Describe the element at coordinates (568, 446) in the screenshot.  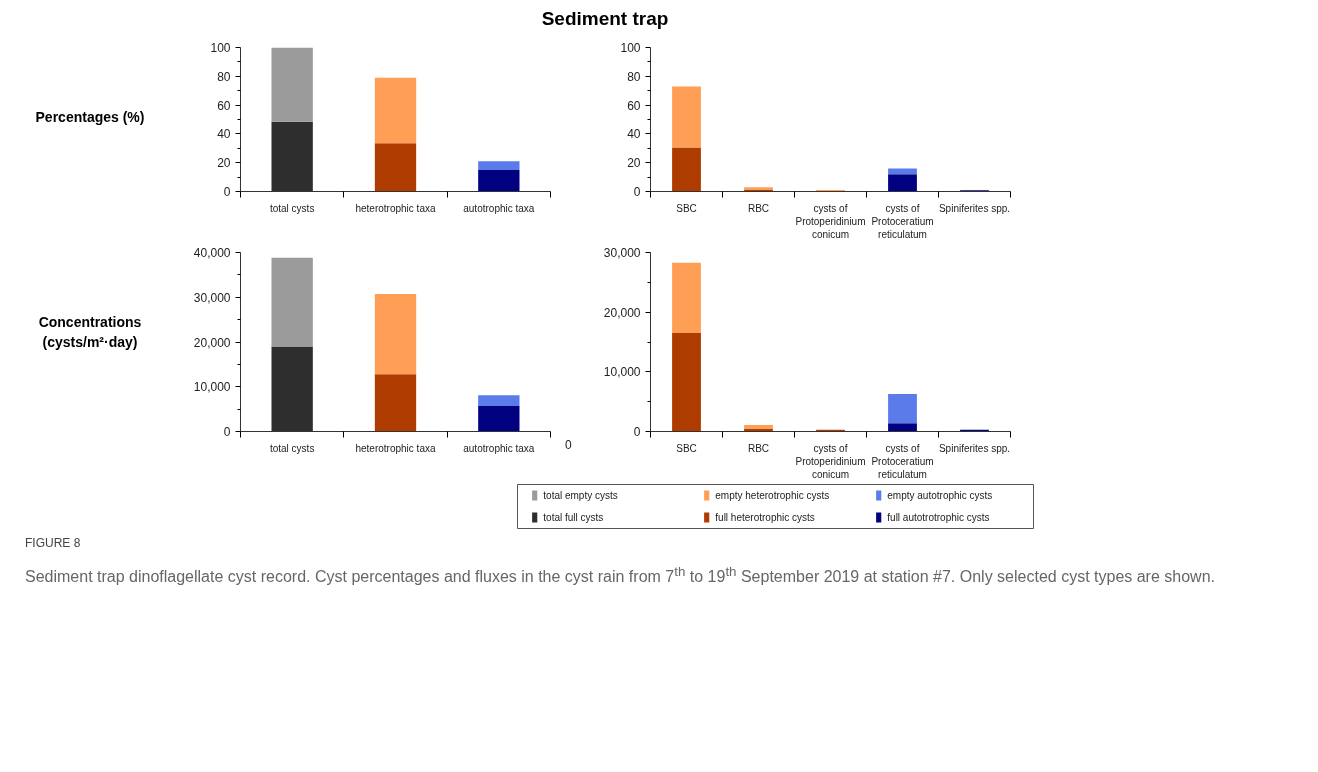
I see `text: 0` at that location.